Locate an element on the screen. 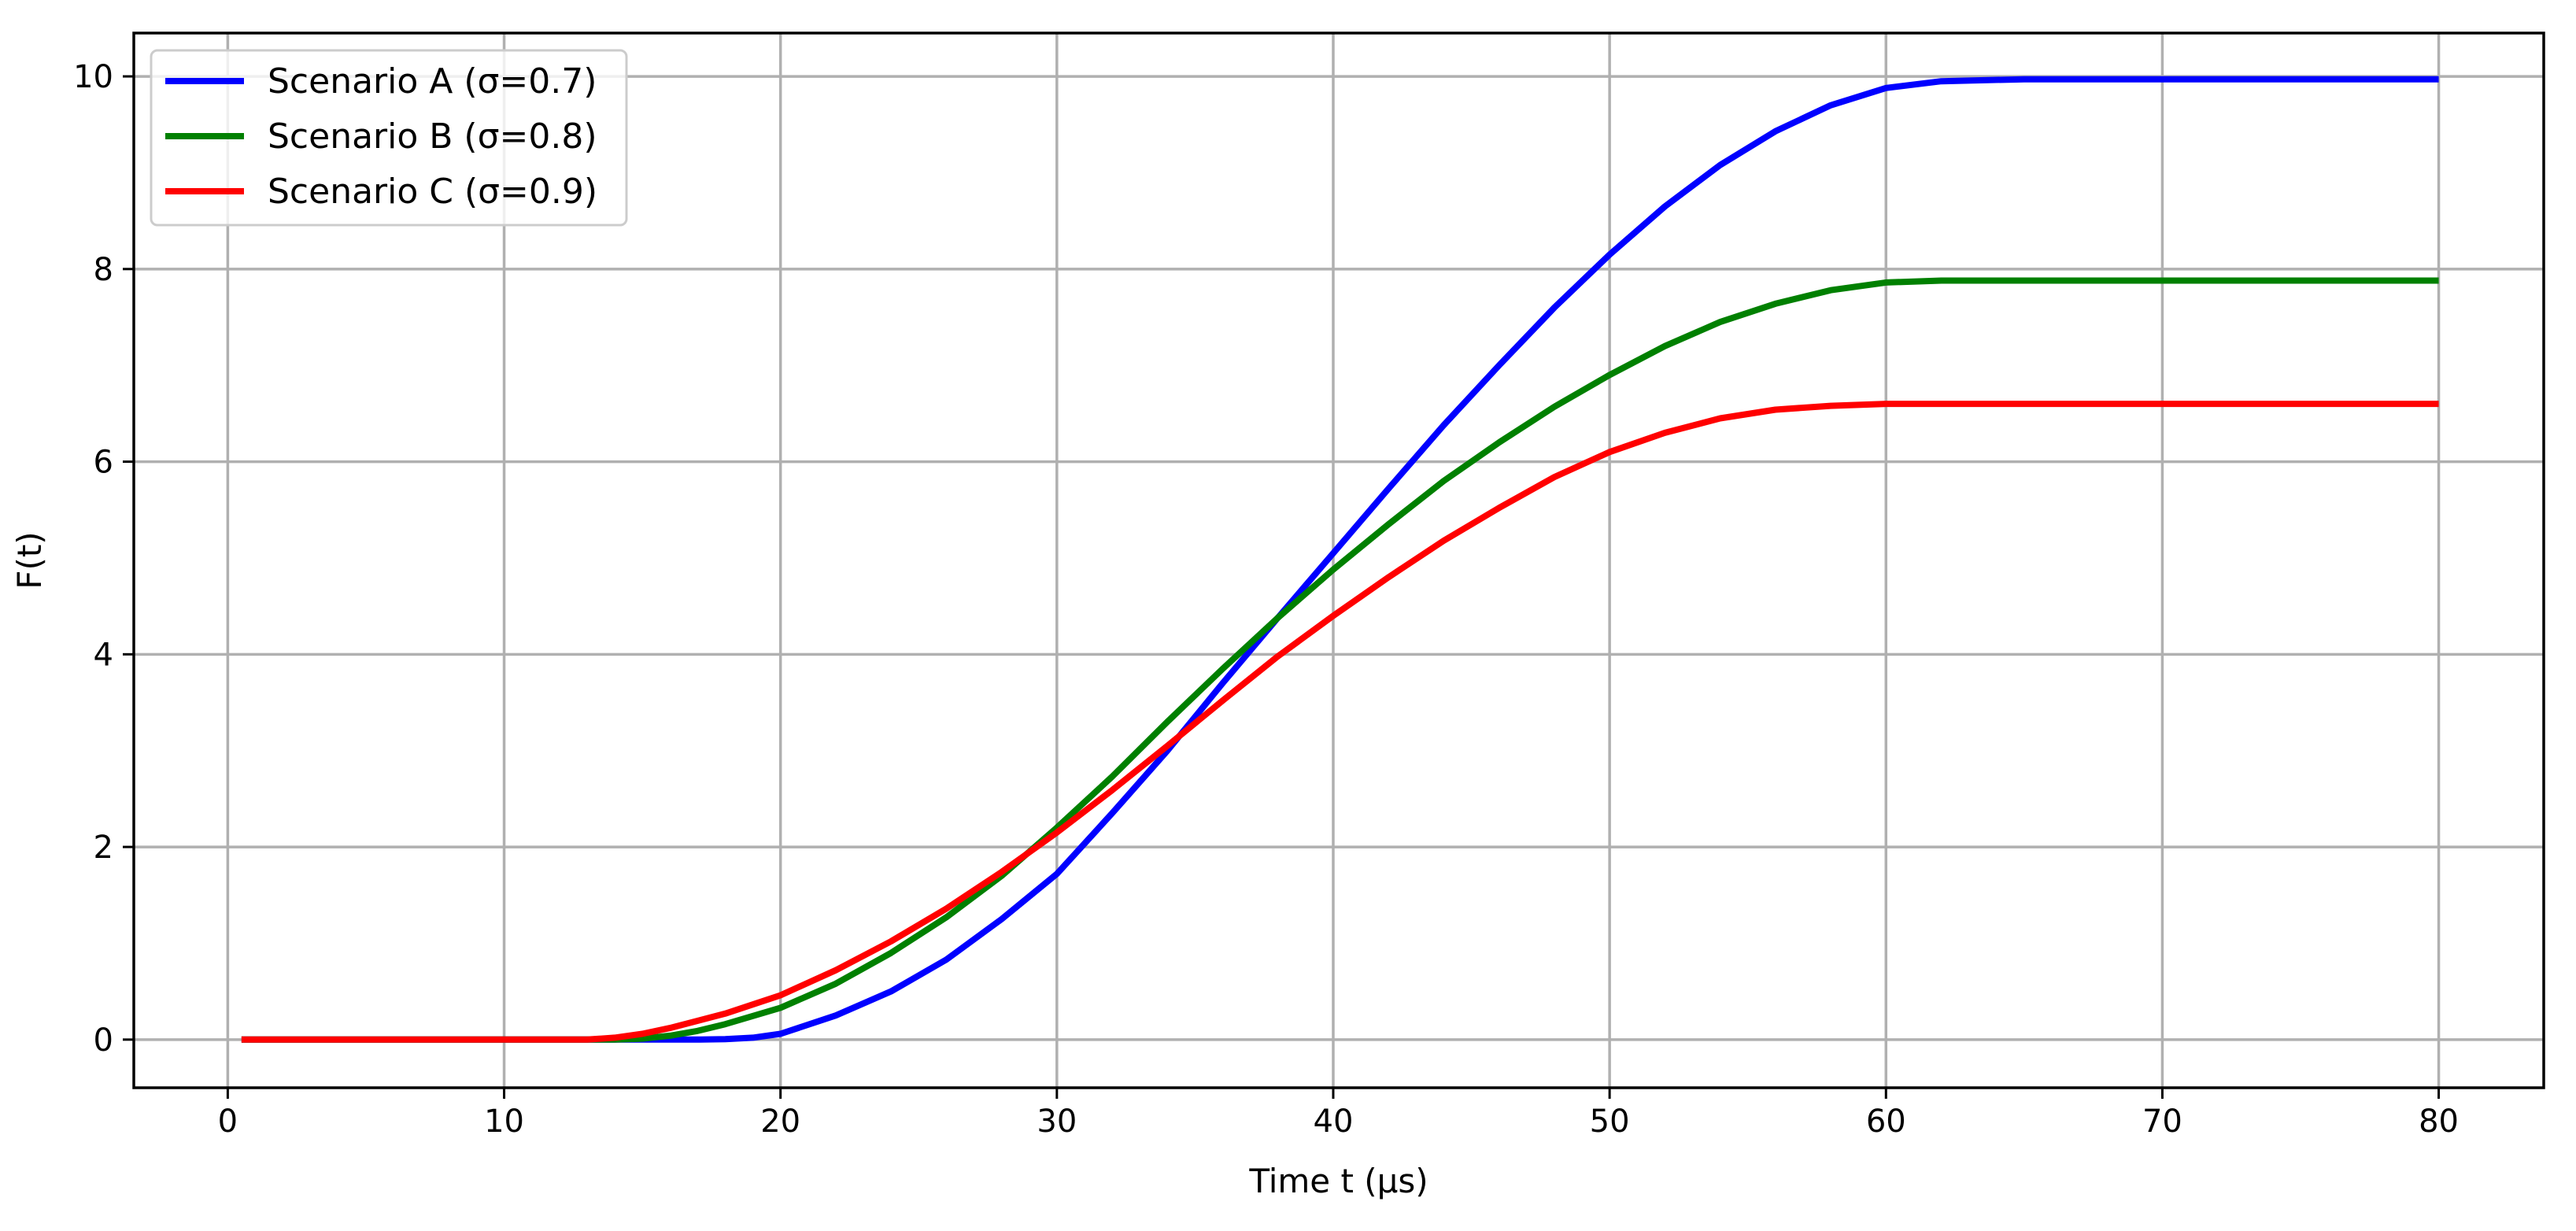 The width and height of the screenshot is (2576, 1231). x-tick-label: 60 is located at coordinates (1886, 1121).